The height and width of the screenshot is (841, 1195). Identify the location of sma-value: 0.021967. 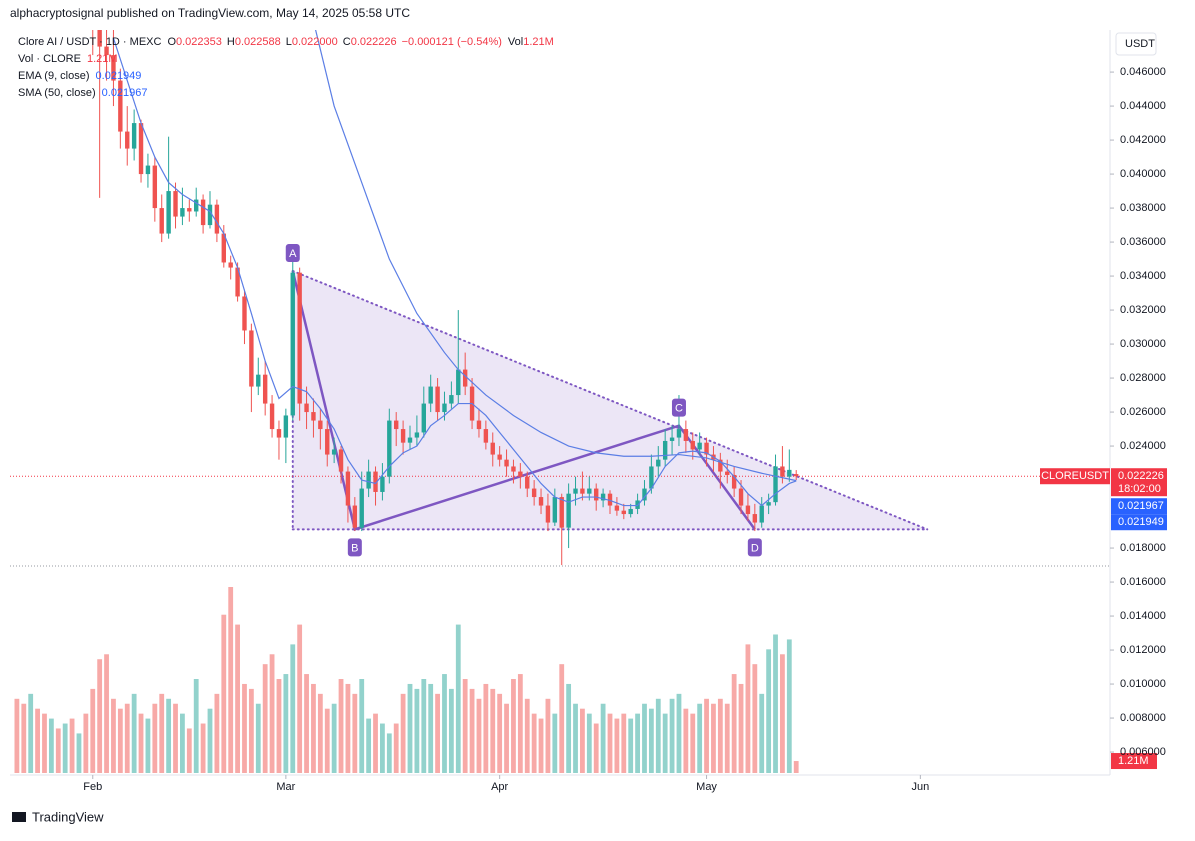
(125, 93).